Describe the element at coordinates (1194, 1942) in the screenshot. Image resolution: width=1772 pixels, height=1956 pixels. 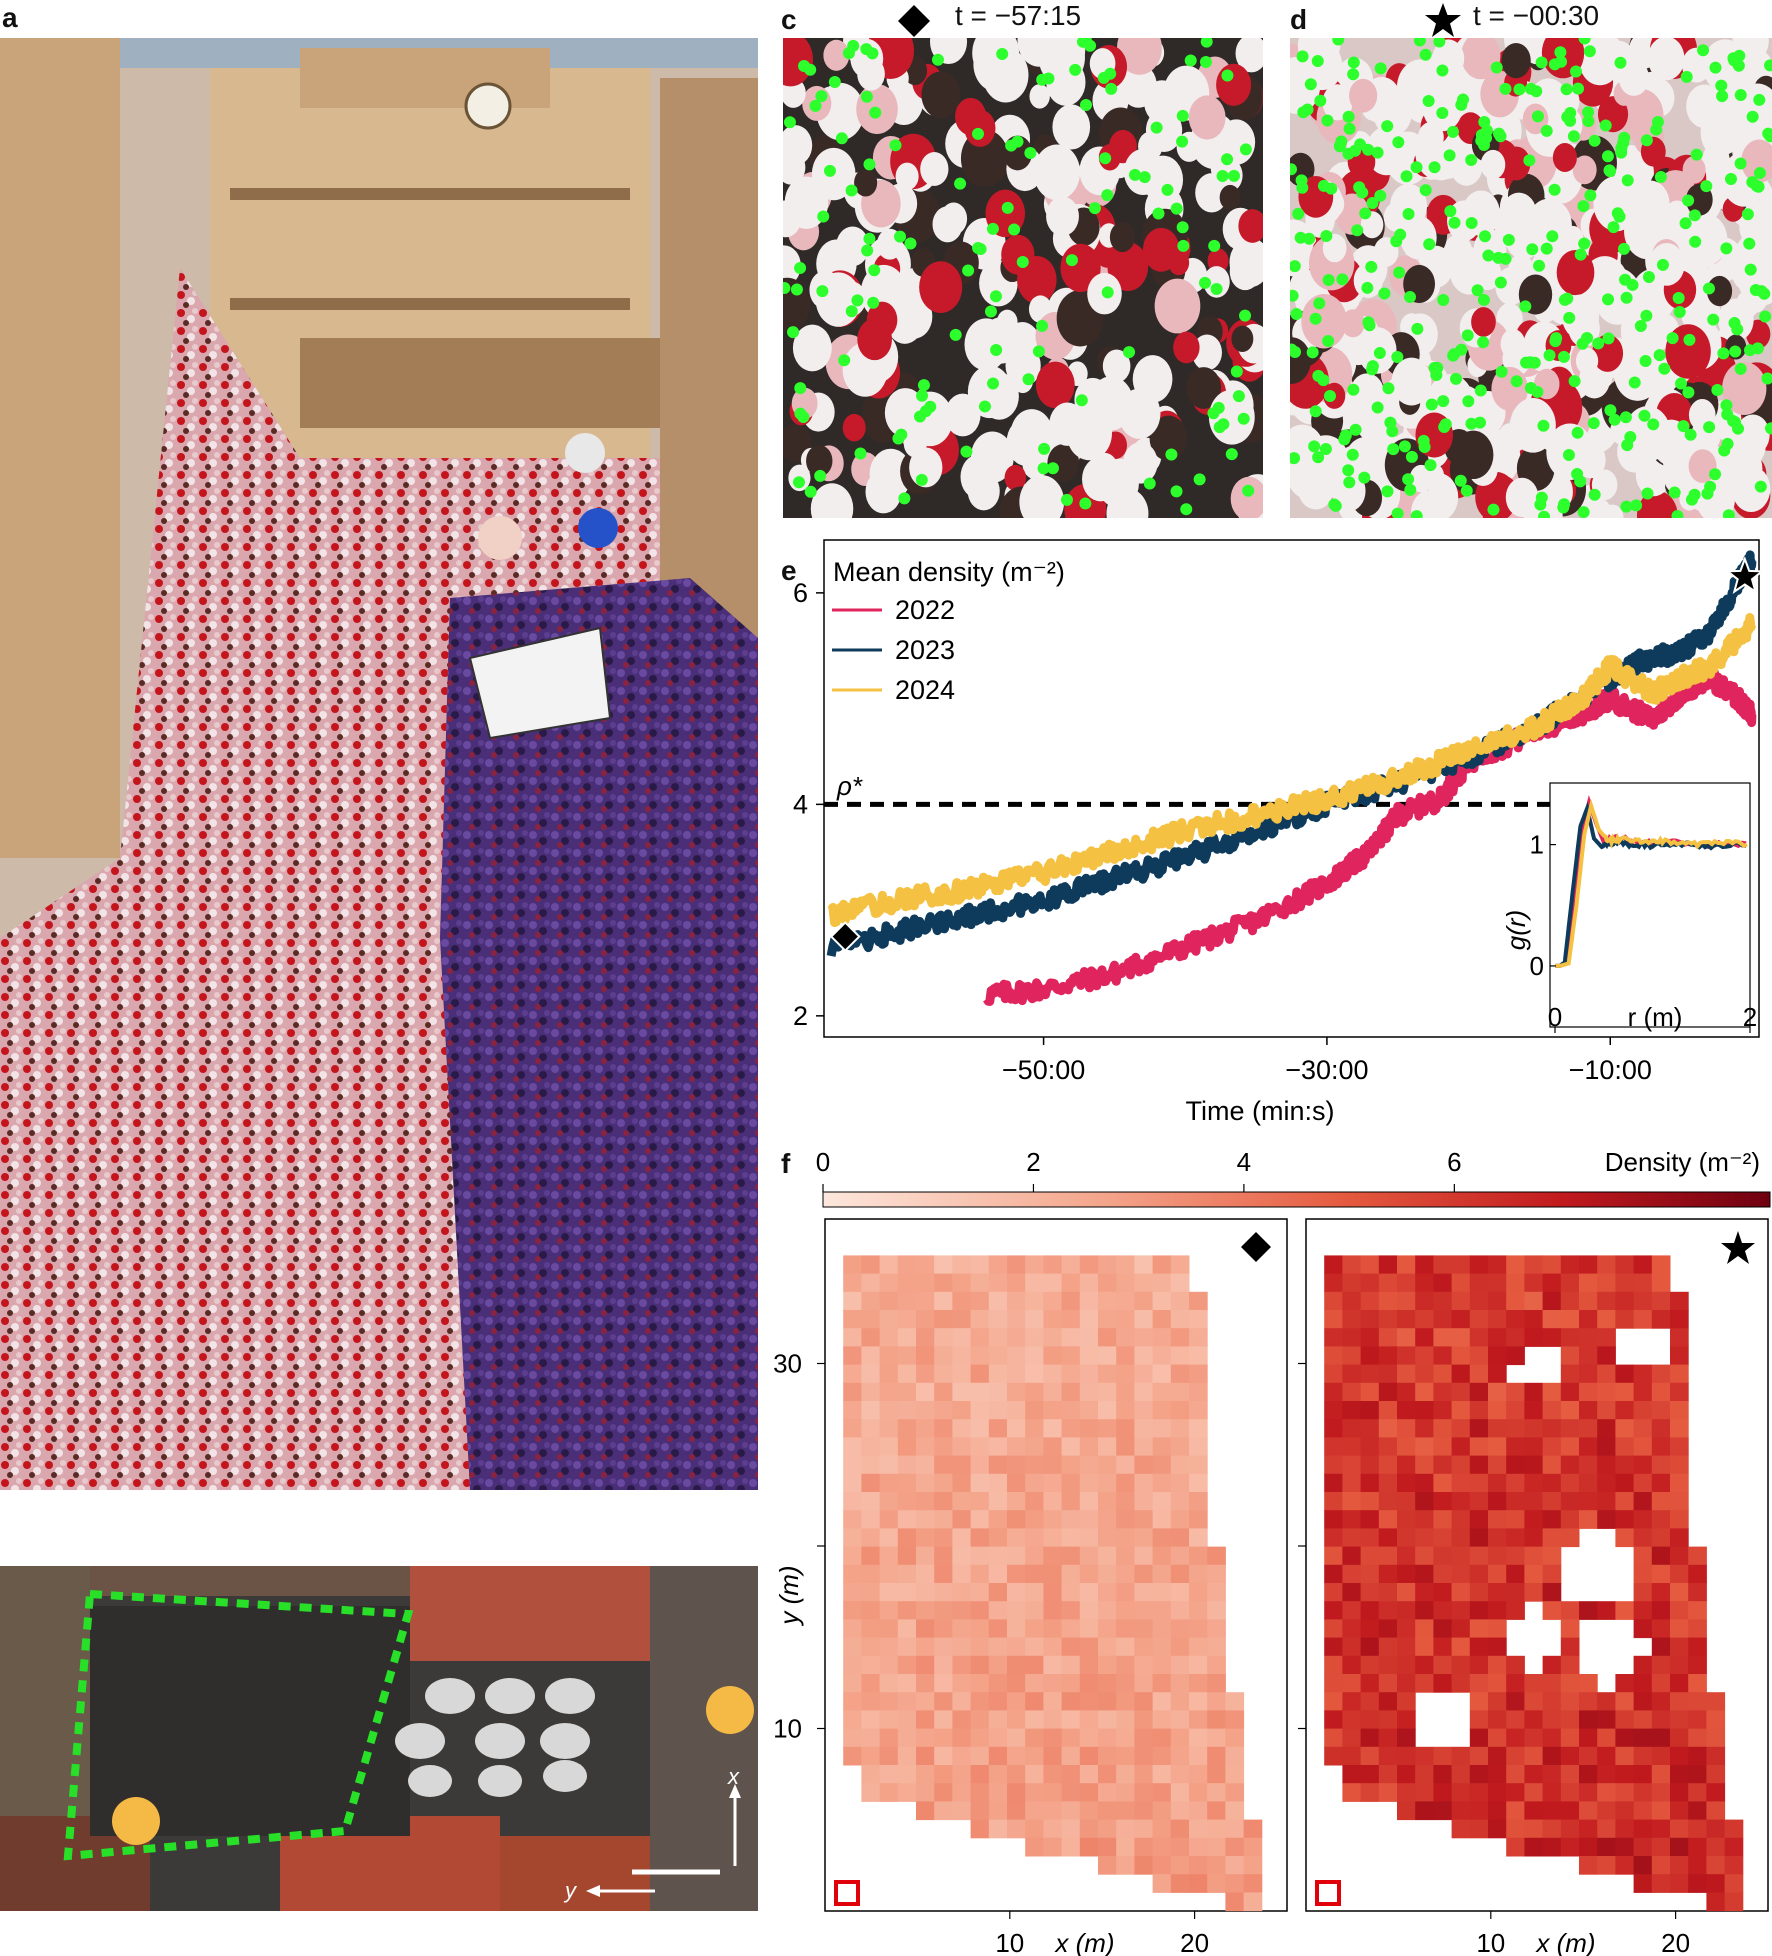
I see `heatmap-x-tick-label: 20` at that location.